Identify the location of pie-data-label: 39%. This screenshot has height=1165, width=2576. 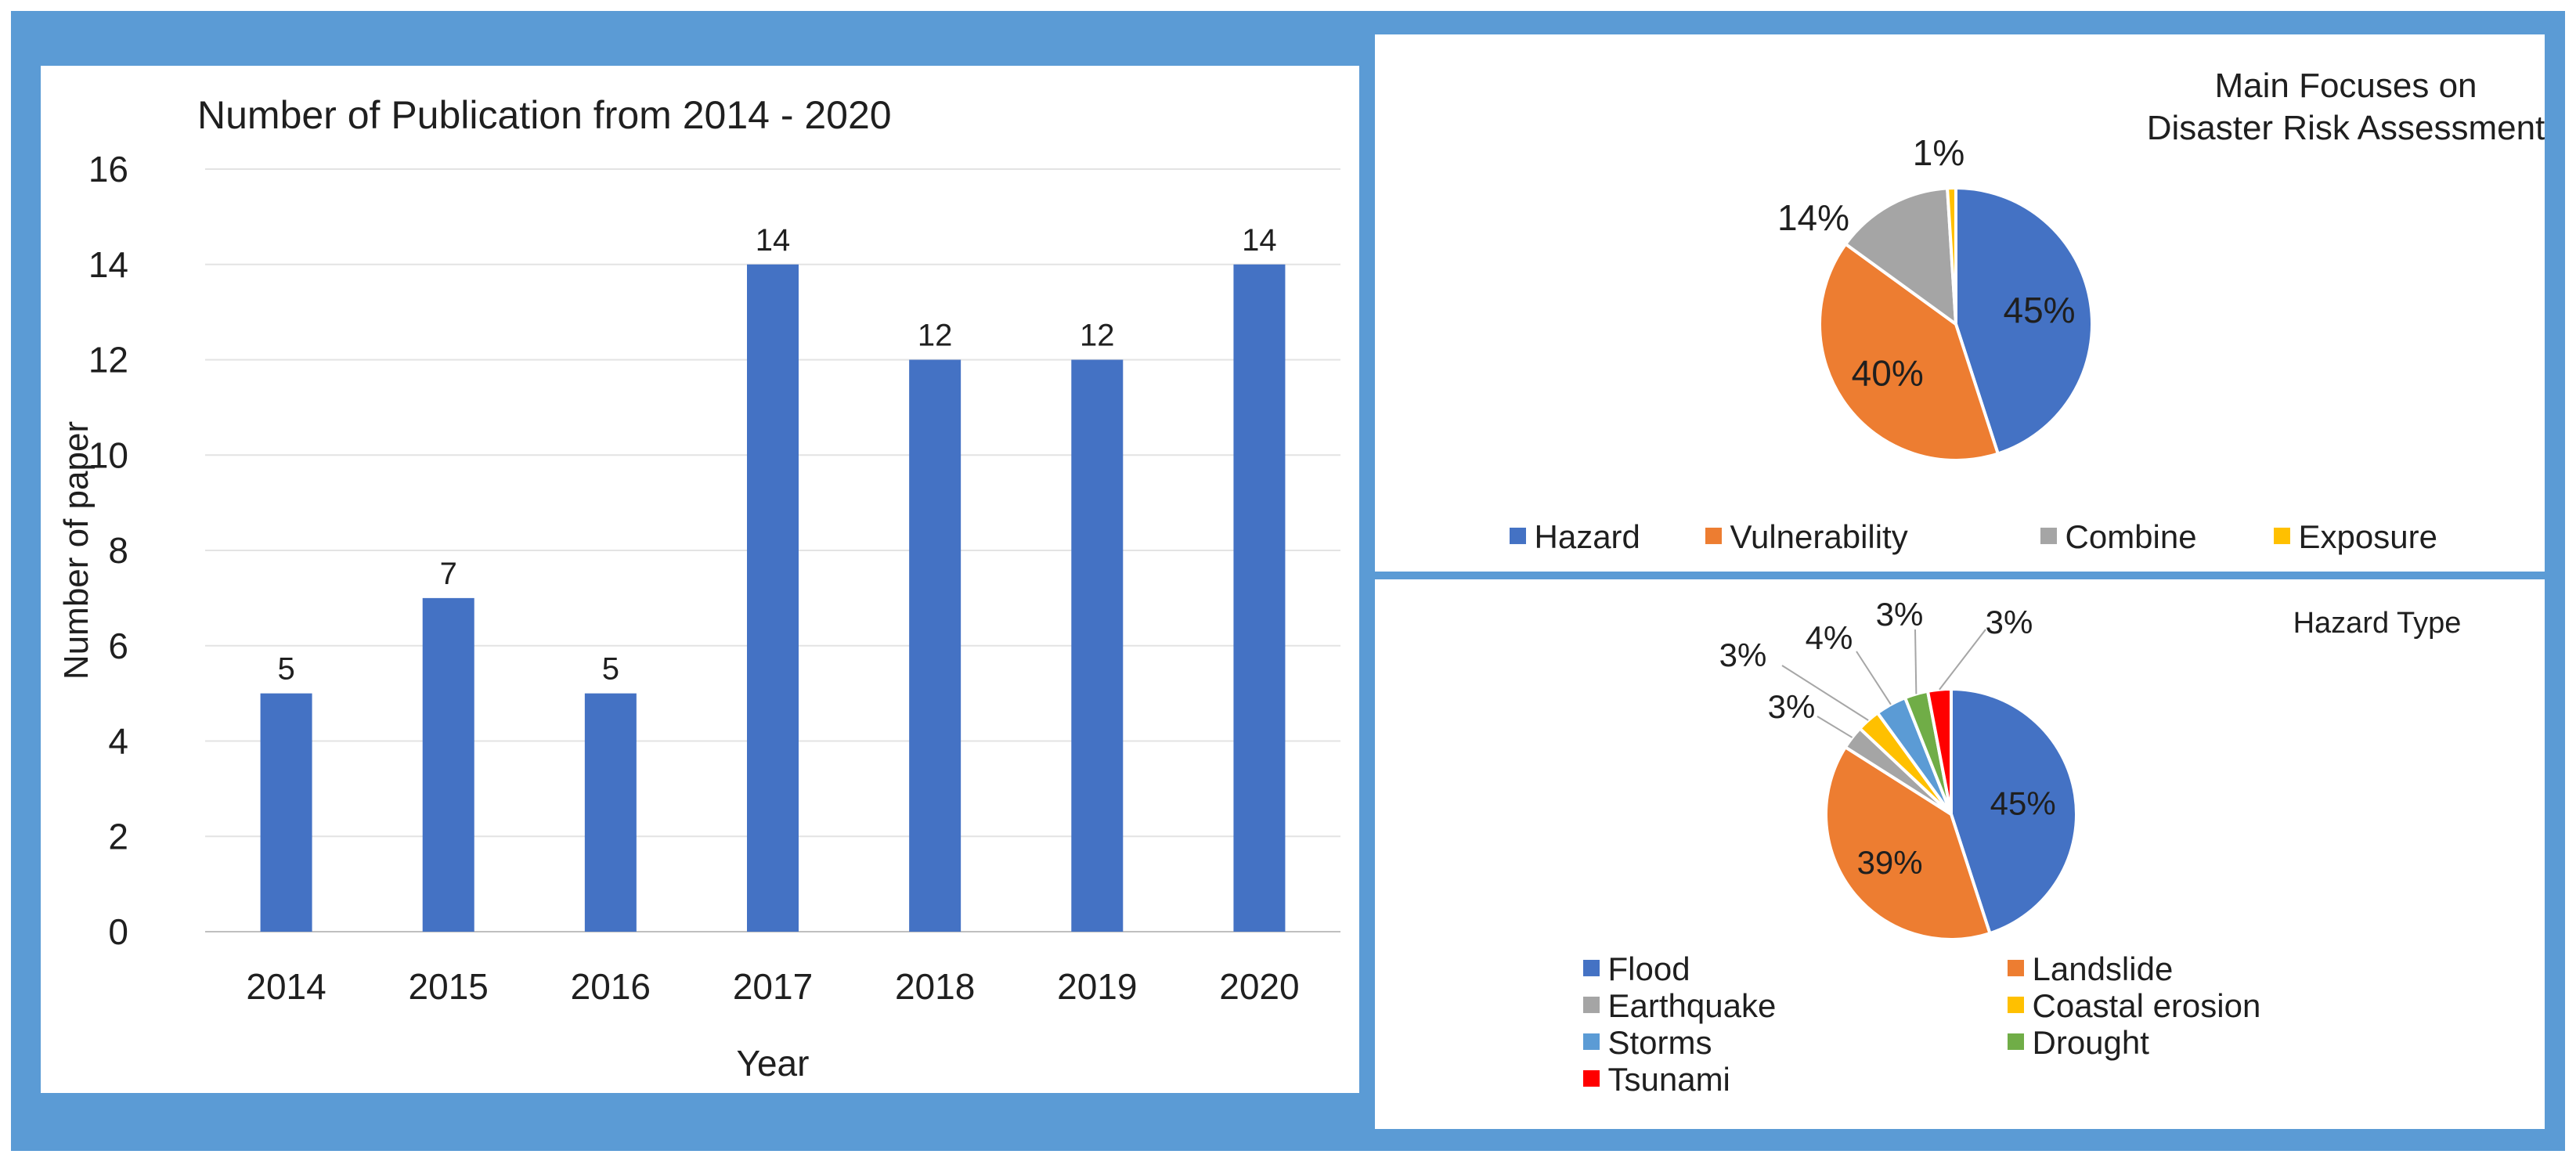
(1890, 862).